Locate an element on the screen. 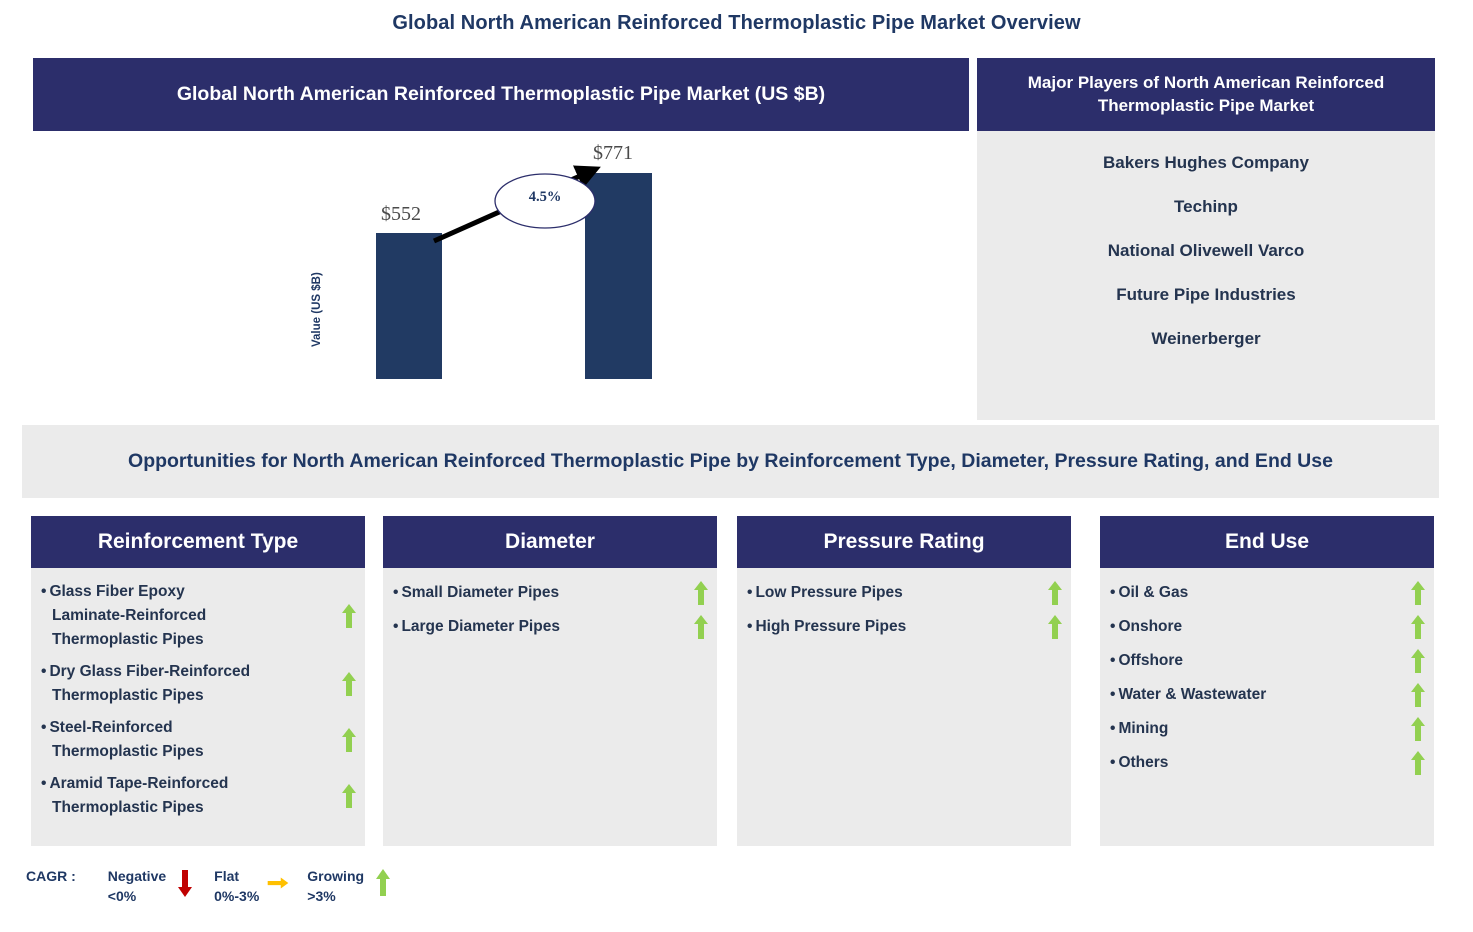 This screenshot has height=932, width=1473. list-item-line1: Aramid Tape-Reinforced is located at coordinates (139, 784).